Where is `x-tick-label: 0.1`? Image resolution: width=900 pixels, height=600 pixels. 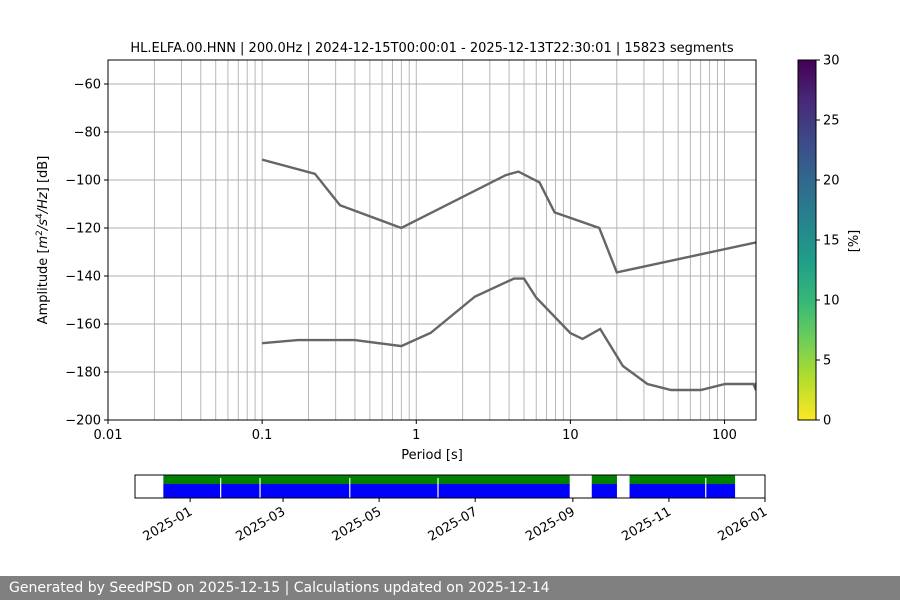
x-tick-label: 0.1 is located at coordinates (262, 435).